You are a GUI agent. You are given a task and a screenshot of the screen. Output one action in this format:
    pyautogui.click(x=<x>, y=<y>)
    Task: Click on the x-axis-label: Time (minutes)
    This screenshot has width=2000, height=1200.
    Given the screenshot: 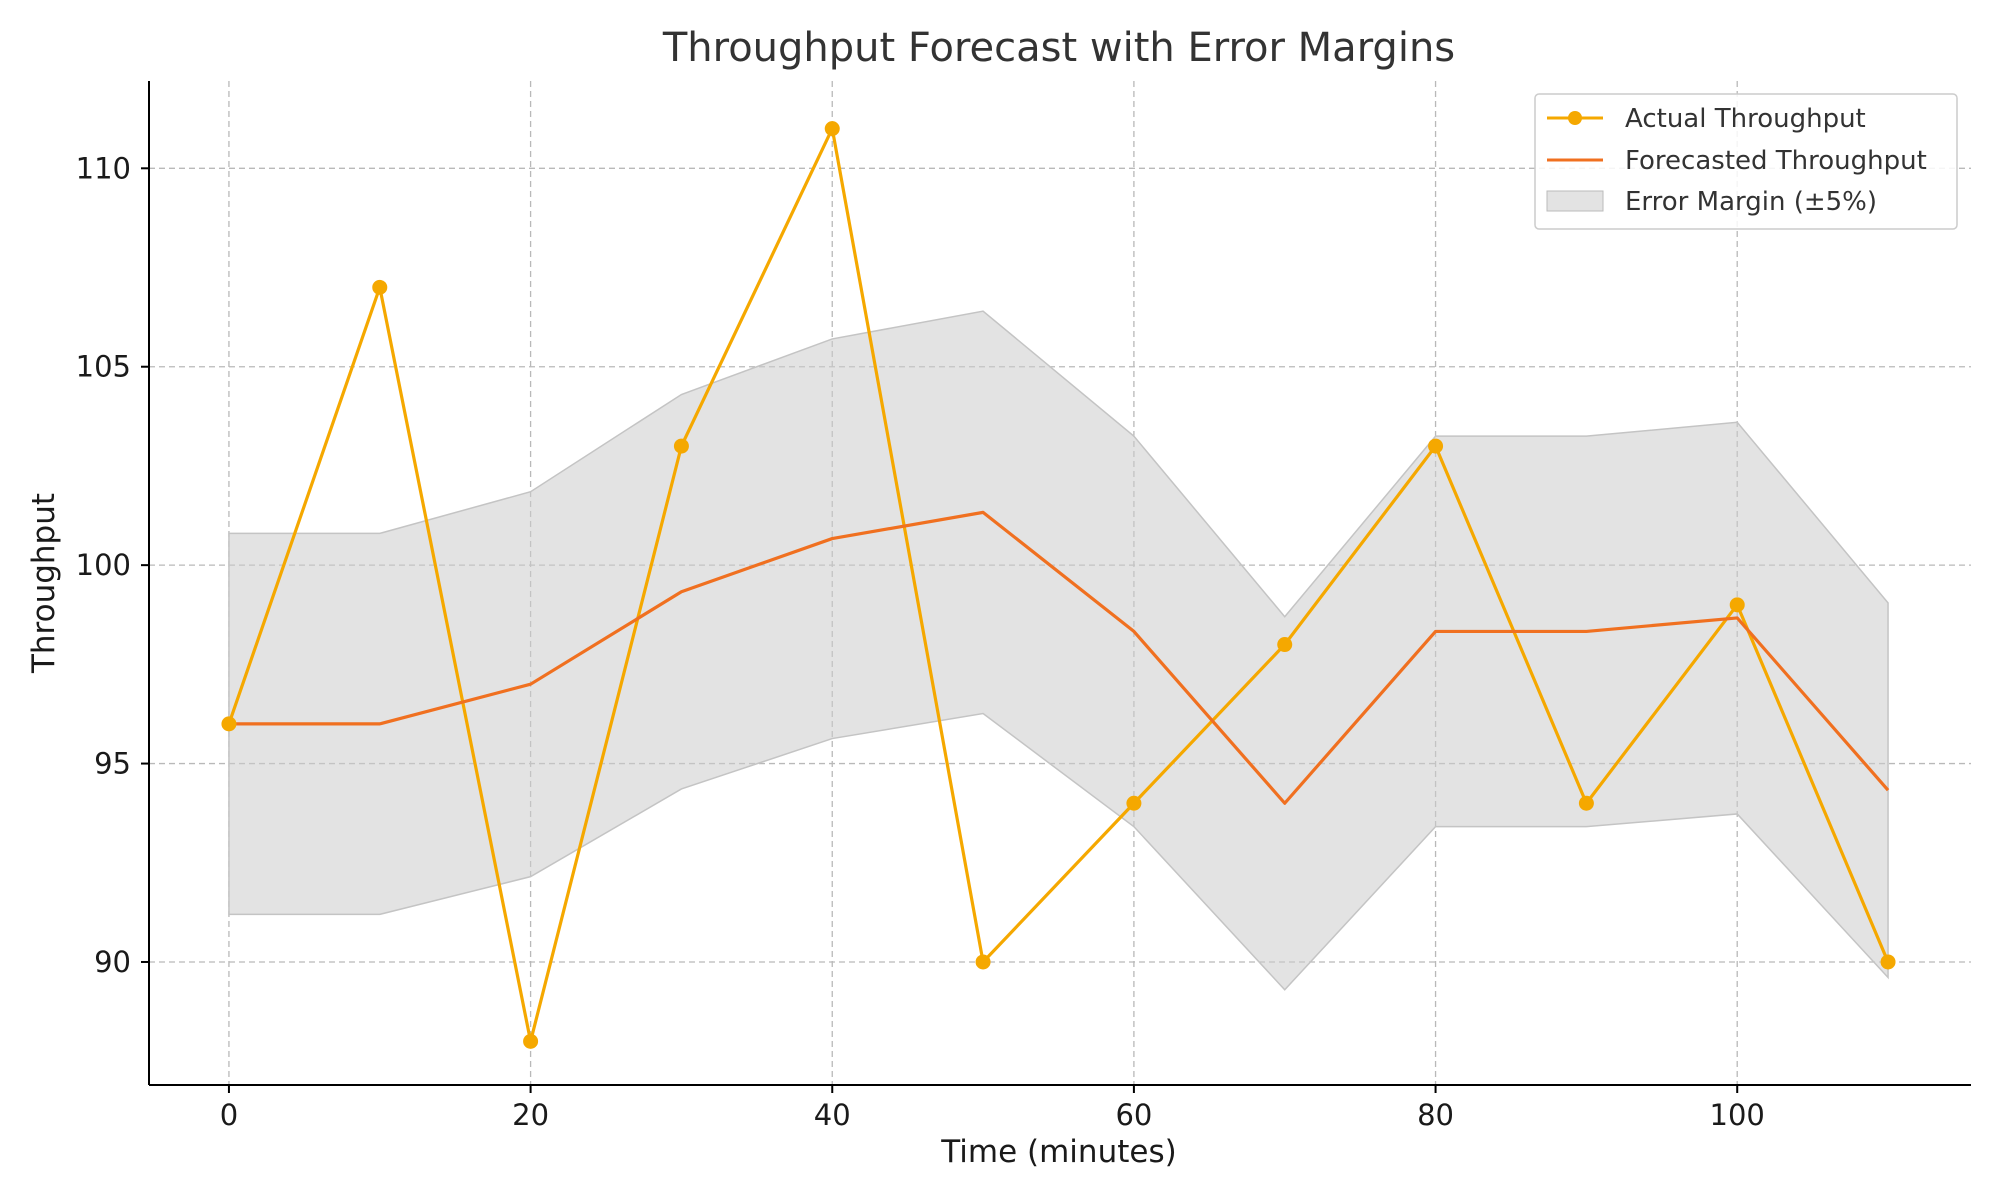 What is the action you would take?
    pyautogui.click(x=1058, y=1152)
    